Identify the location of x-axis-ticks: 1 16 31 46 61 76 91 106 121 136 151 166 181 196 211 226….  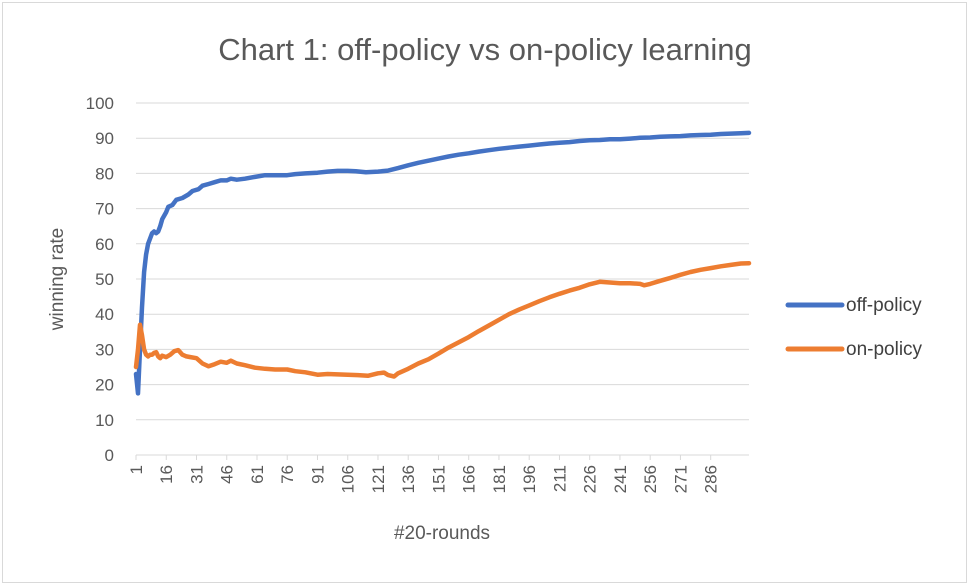
(424, 474).